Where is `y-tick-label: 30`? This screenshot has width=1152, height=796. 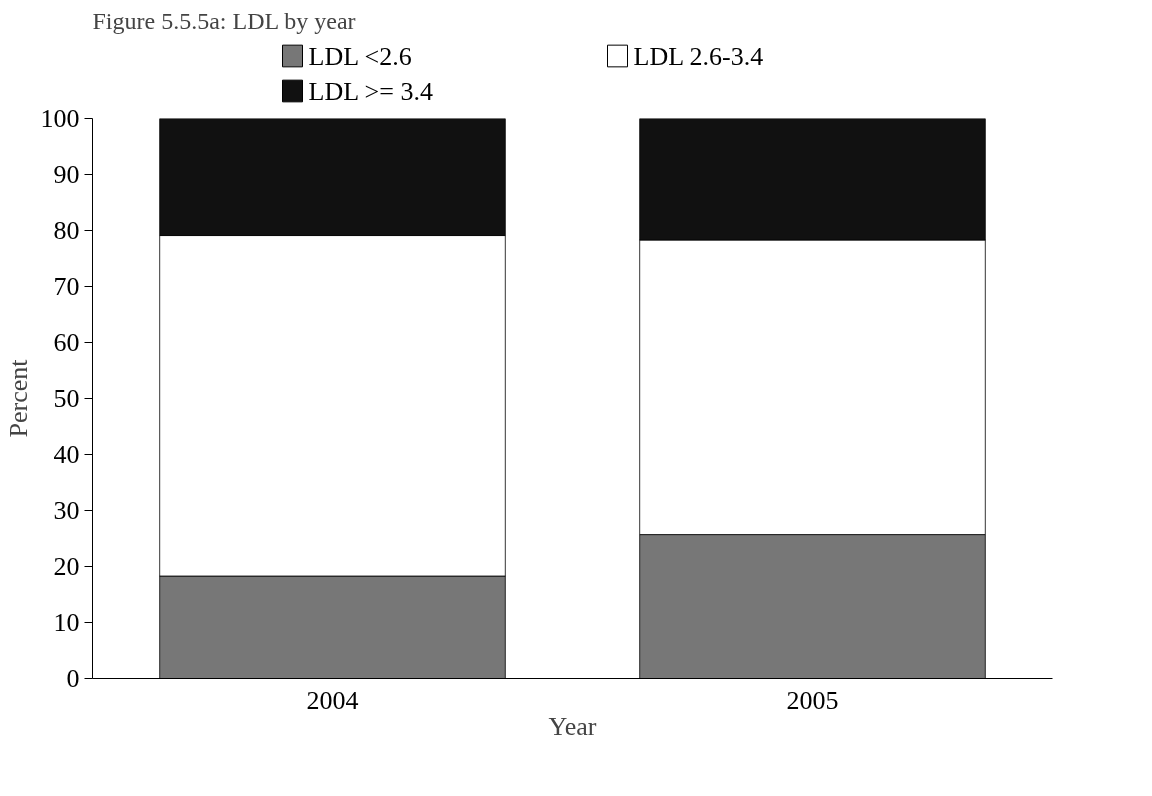
y-tick-label: 30 is located at coordinates (66, 510).